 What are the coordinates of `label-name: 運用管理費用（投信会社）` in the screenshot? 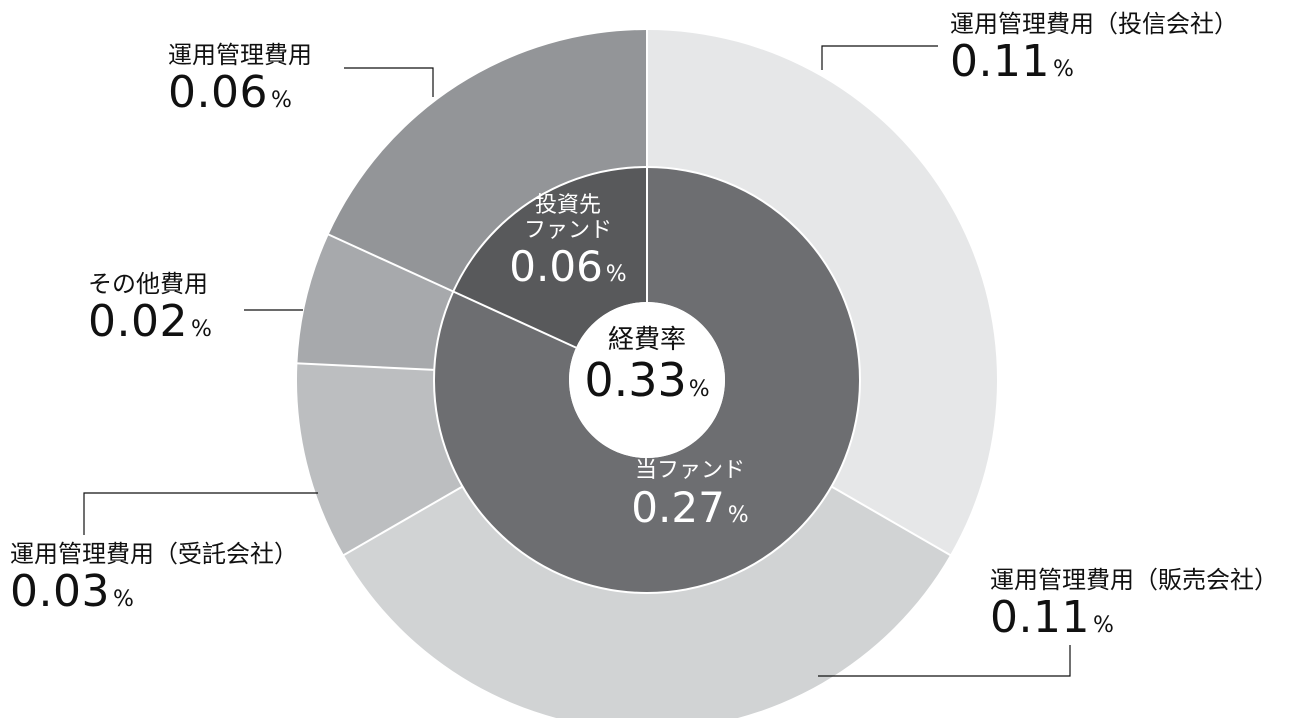 It's located at (1094, 24).